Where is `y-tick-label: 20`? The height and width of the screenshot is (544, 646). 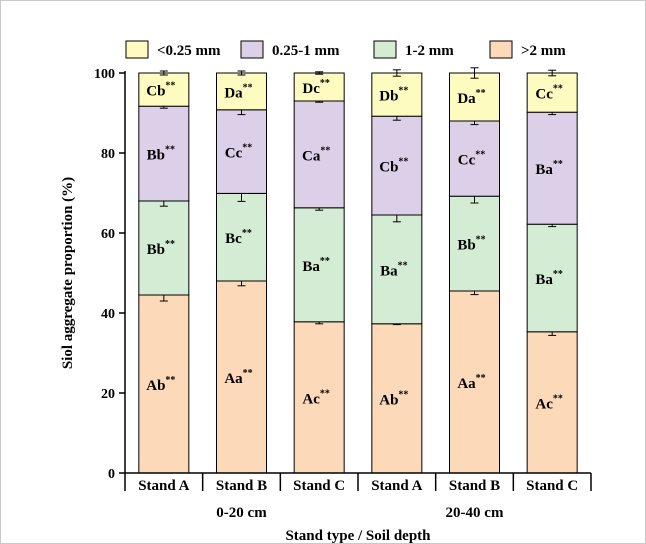 y-tick-label: 20 is located at coordinates (108, 394).